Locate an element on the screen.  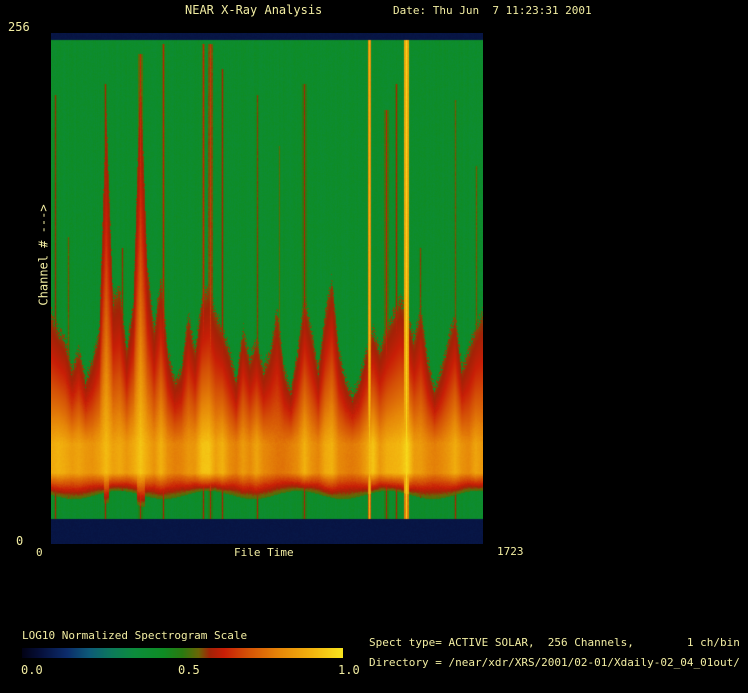
colorbar-title: LOG10 Normalized Spectrogram Scale is located at coordinates (135, 635).